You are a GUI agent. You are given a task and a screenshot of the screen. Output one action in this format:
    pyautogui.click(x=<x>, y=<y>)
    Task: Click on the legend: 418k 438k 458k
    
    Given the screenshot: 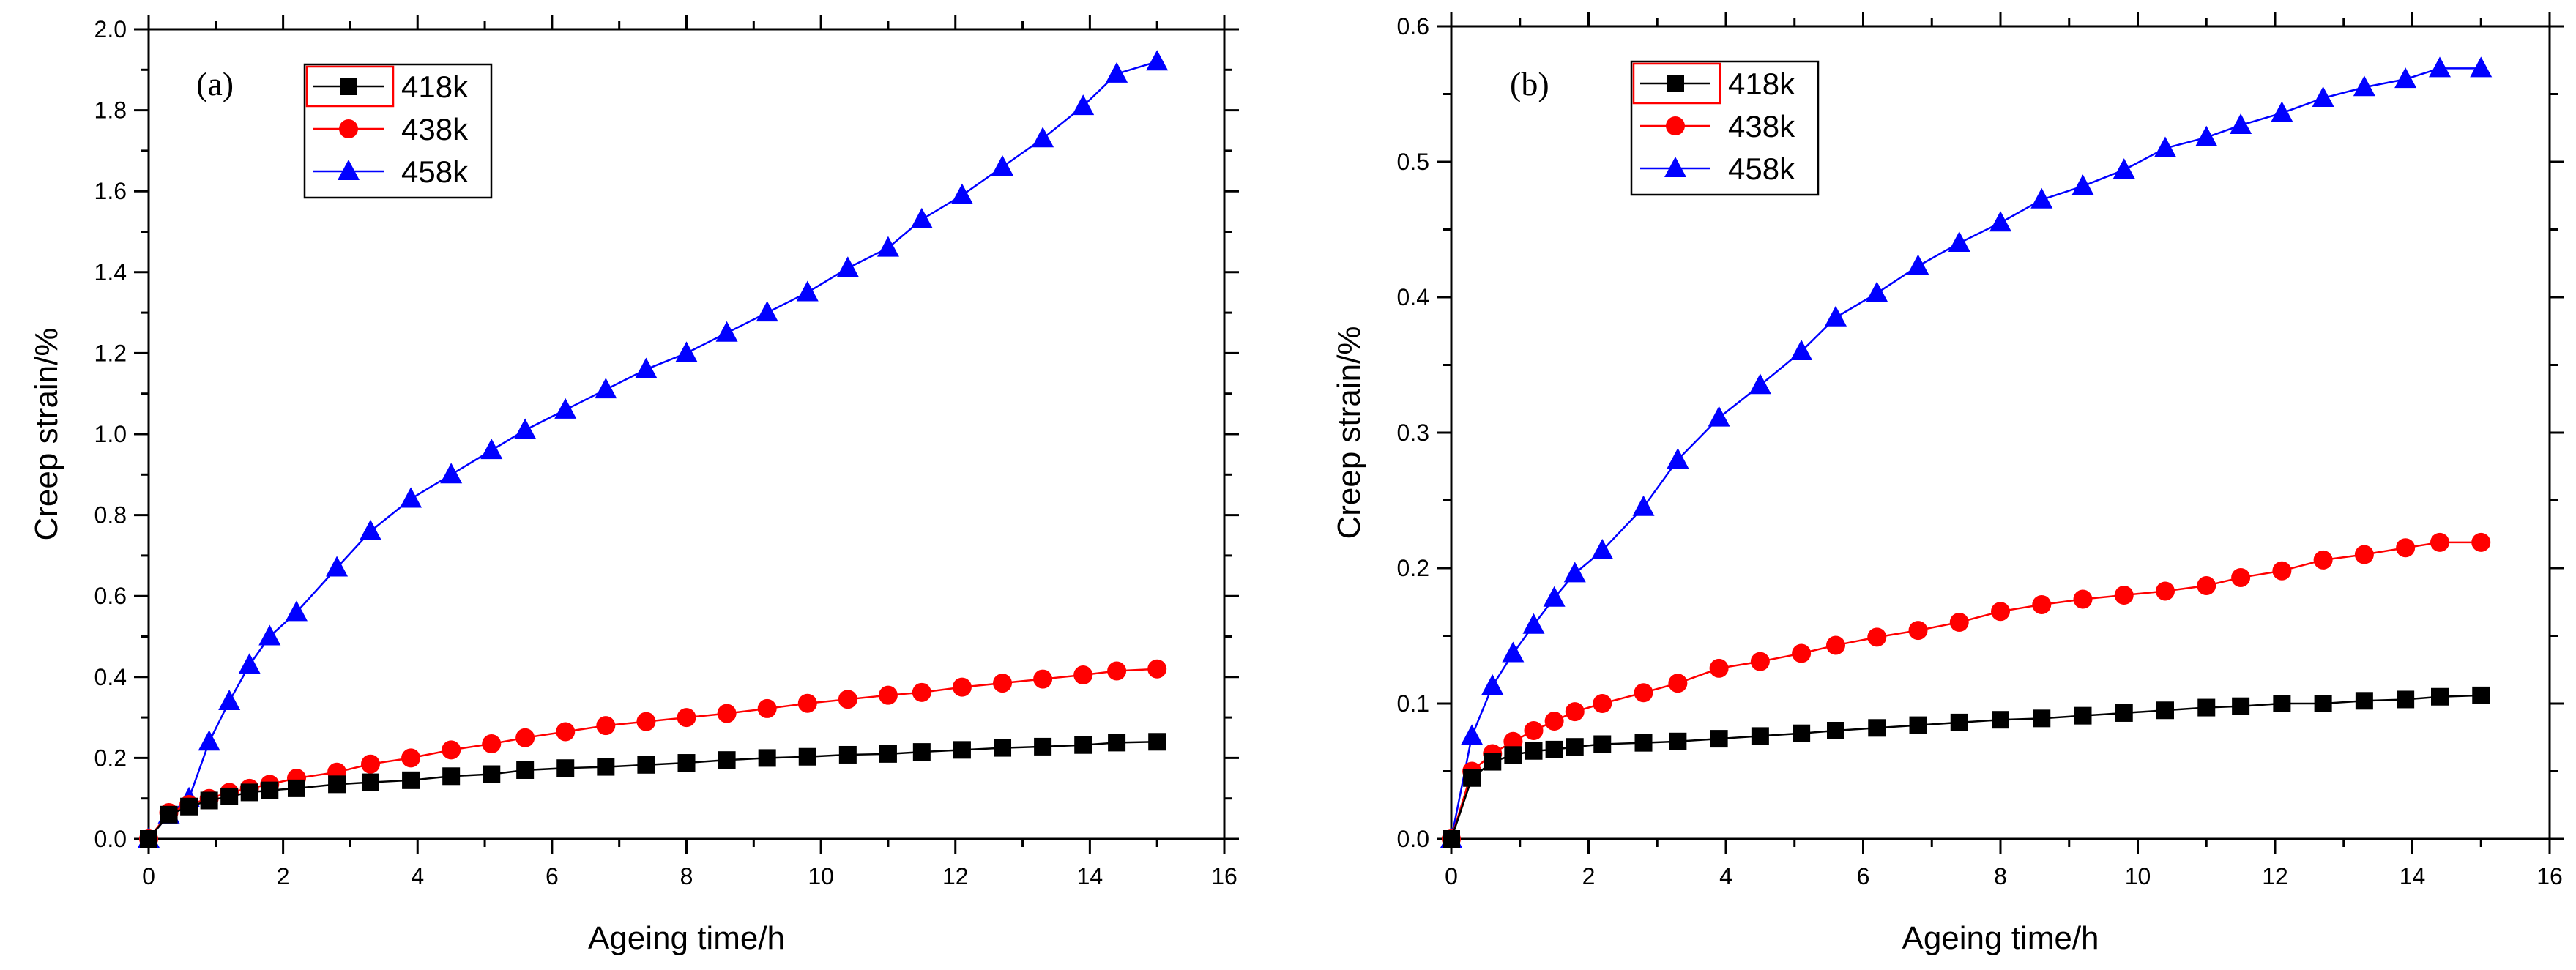 What is the action you would take?
    pyautogui.click(x=1725, y=128)
    